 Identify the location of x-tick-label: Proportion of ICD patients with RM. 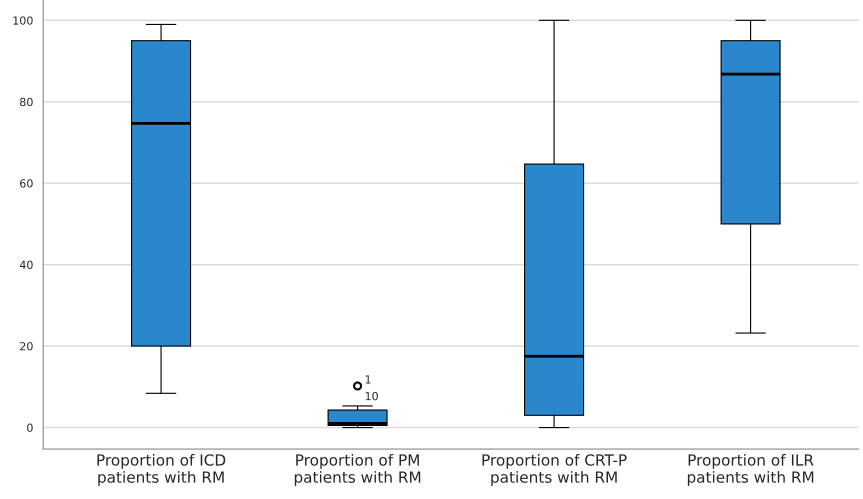
(161, 470).